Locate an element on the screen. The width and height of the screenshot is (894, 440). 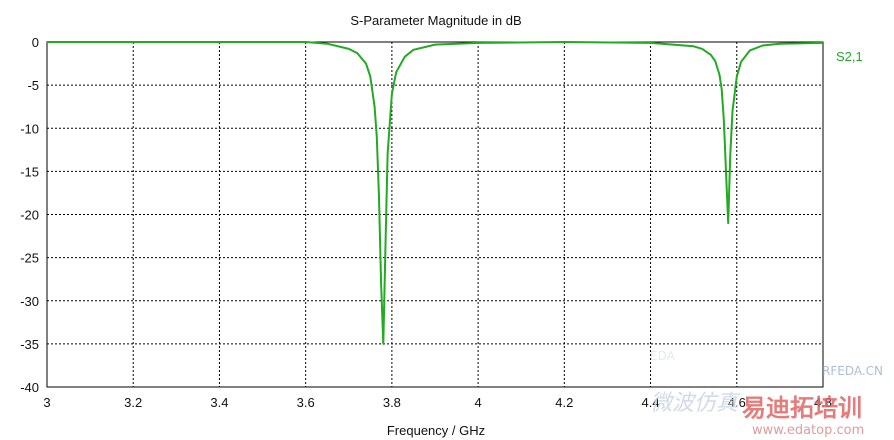
watermark-url: www.edatop.com is located at coordinates (808, 430).